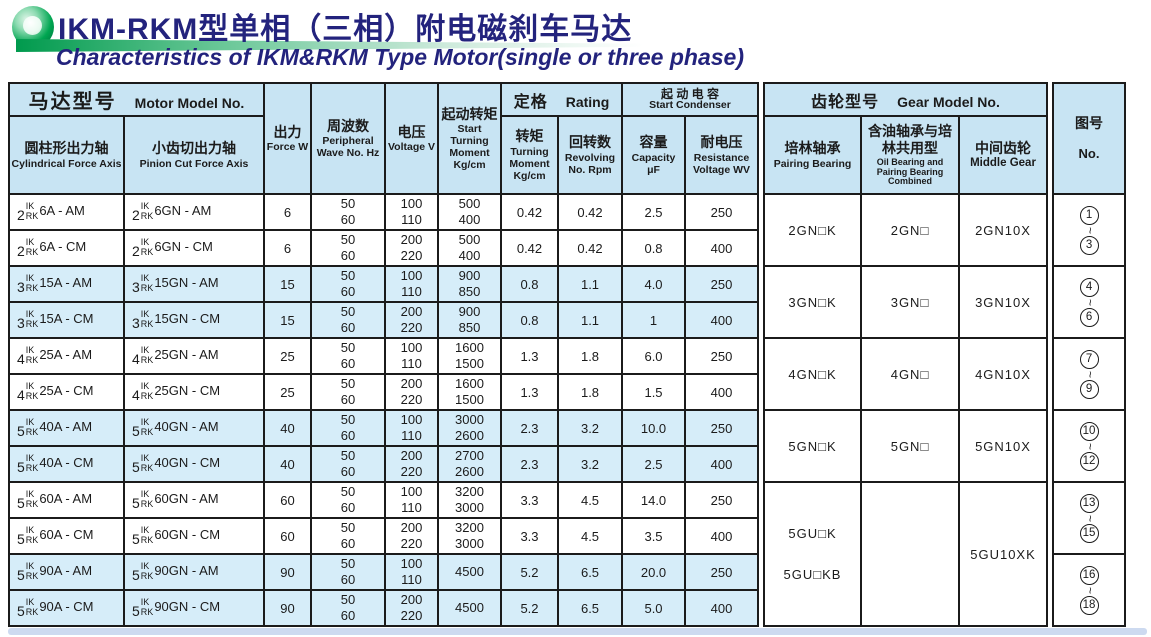 Image resolution: width=1151 pixels, height=637 pixels. Describe the element at coordinates (1003, 230) in the screenshot. I see `middle-gear-cell: 2GN10X` at that location.